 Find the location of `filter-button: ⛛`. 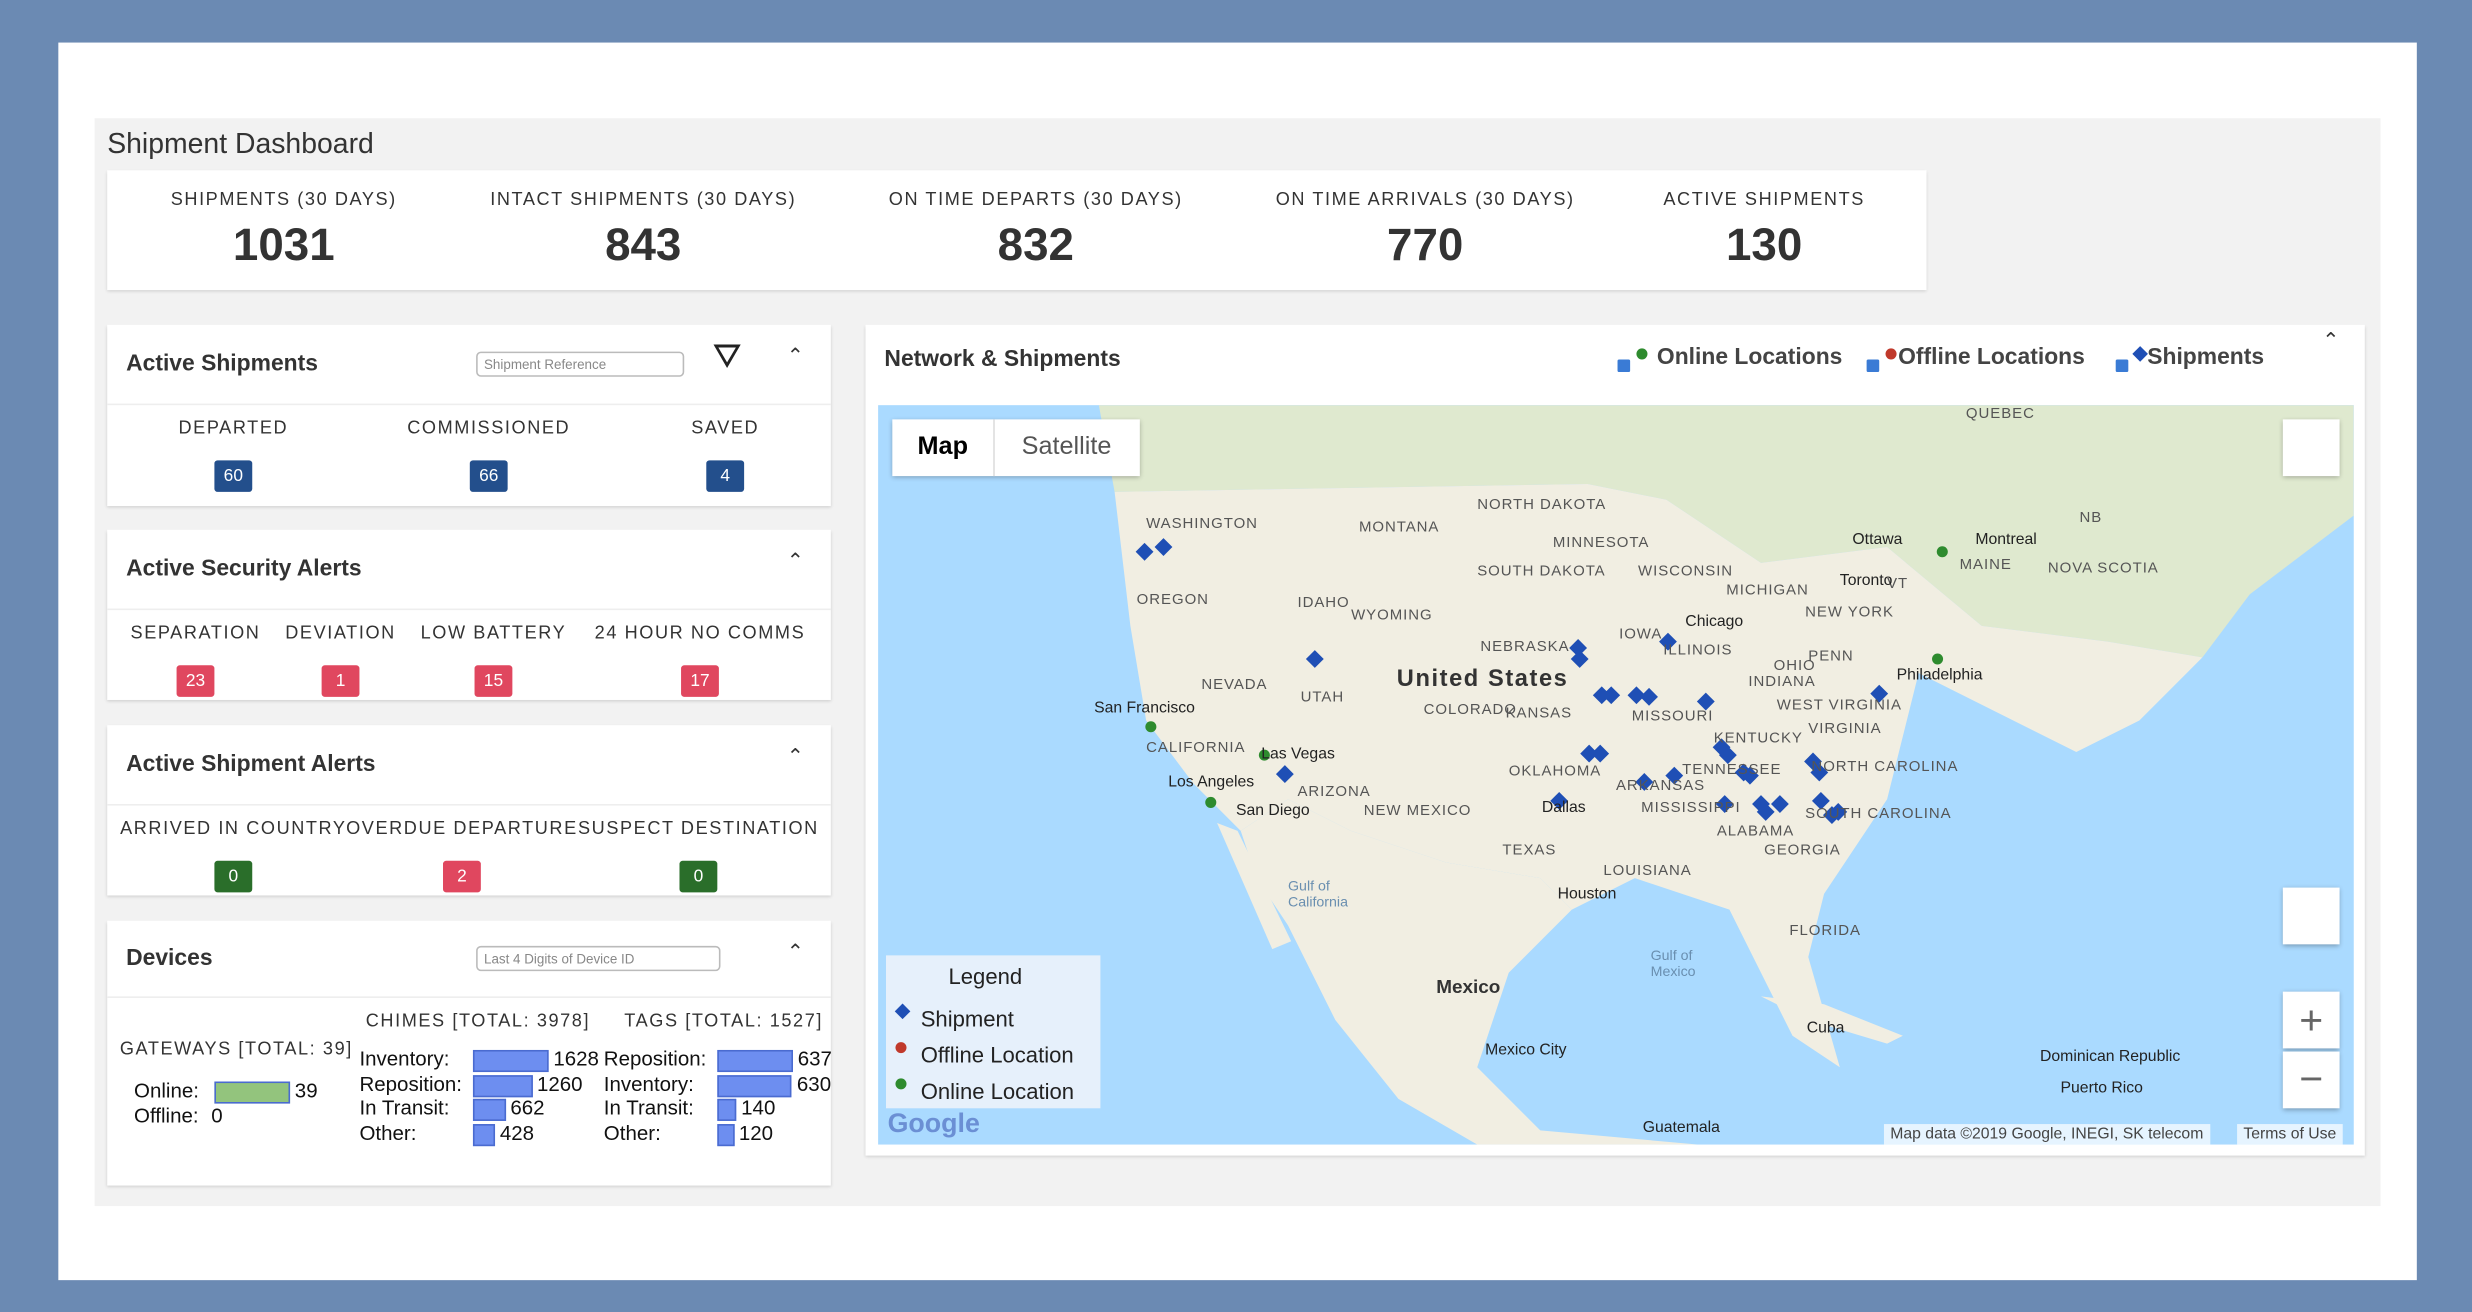

filter-button: ⛛ is located at coordinates (727, 355).